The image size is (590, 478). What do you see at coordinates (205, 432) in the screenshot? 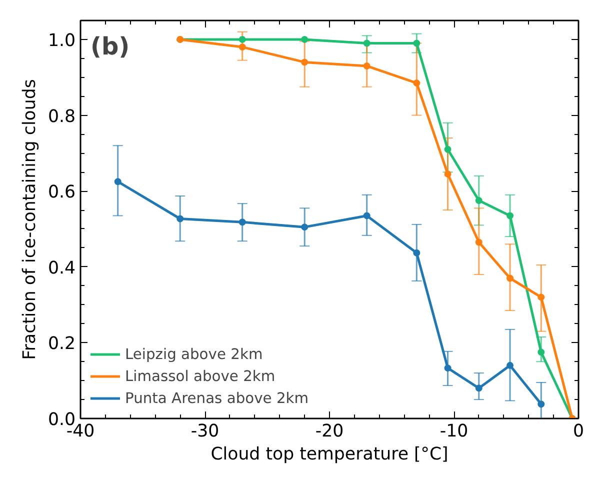
I see `x-tick-label: -30` at bounding box center [205, 432].